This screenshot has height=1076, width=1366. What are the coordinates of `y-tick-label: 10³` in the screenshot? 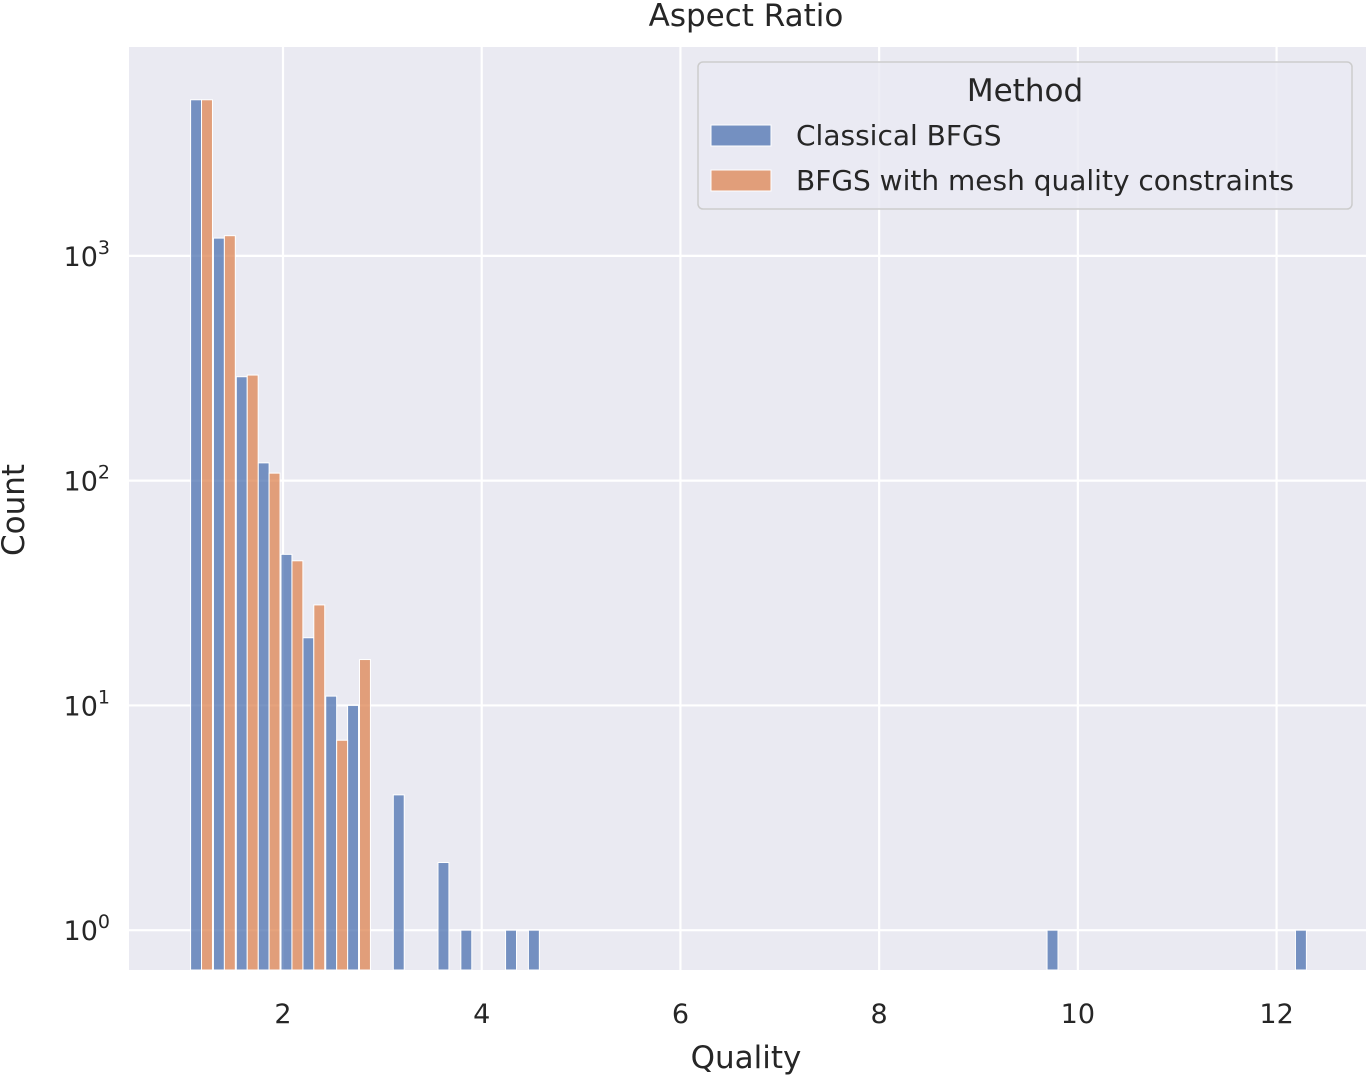 It's located at (87, 255).